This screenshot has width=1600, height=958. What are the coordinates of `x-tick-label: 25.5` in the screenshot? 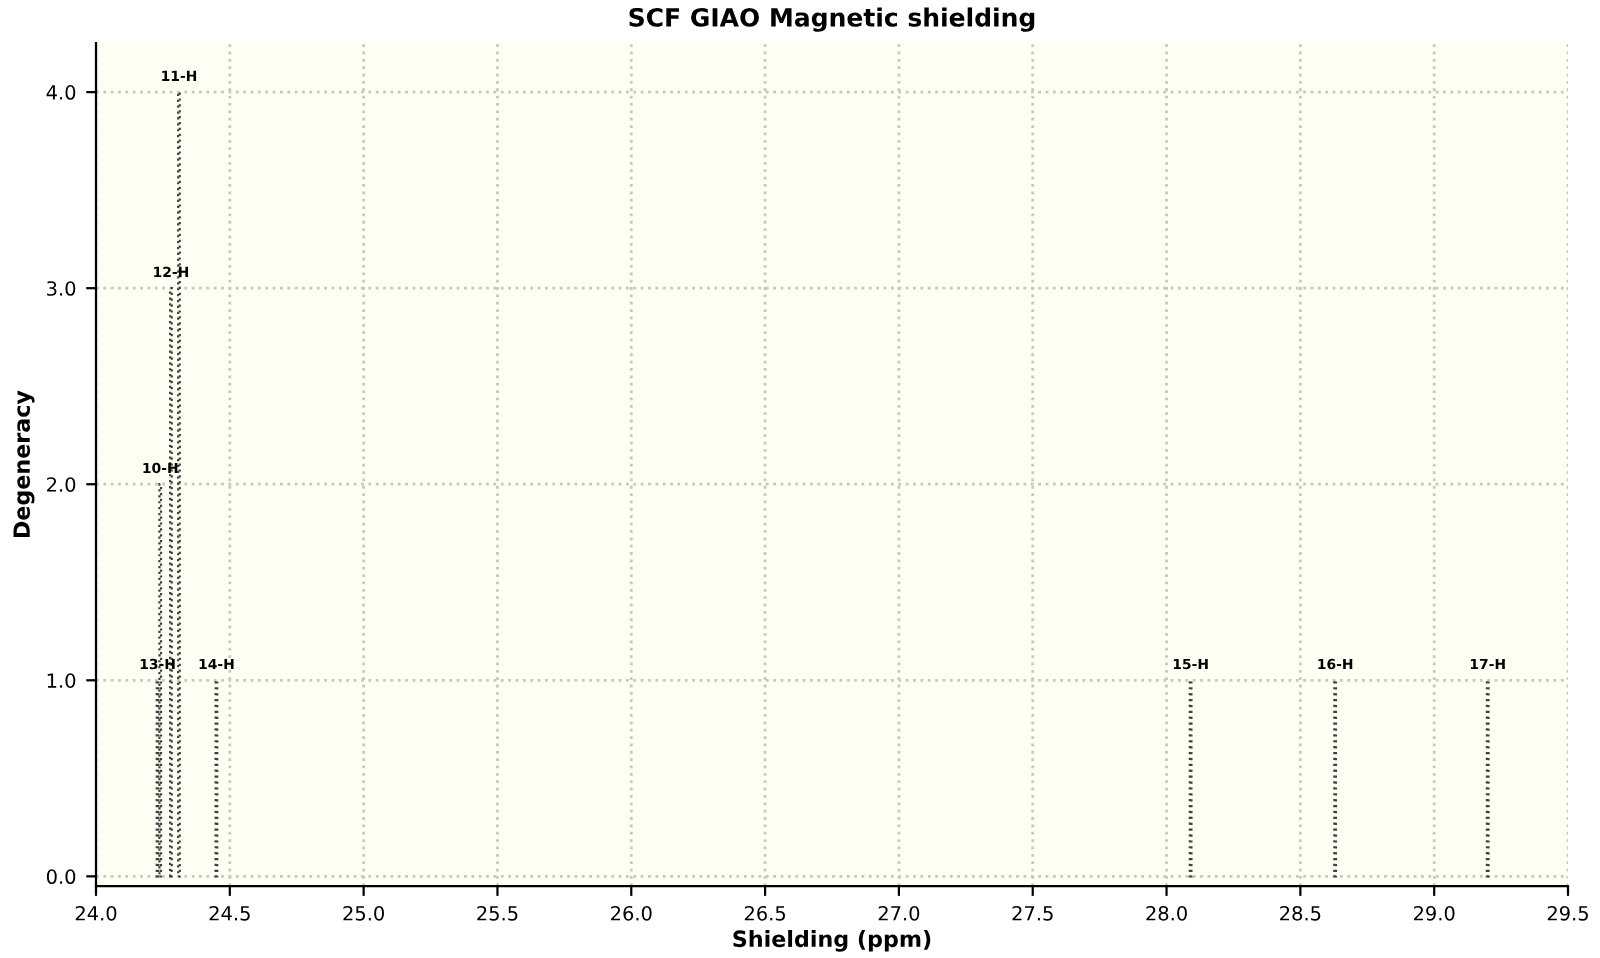 It's located at (497, 913).